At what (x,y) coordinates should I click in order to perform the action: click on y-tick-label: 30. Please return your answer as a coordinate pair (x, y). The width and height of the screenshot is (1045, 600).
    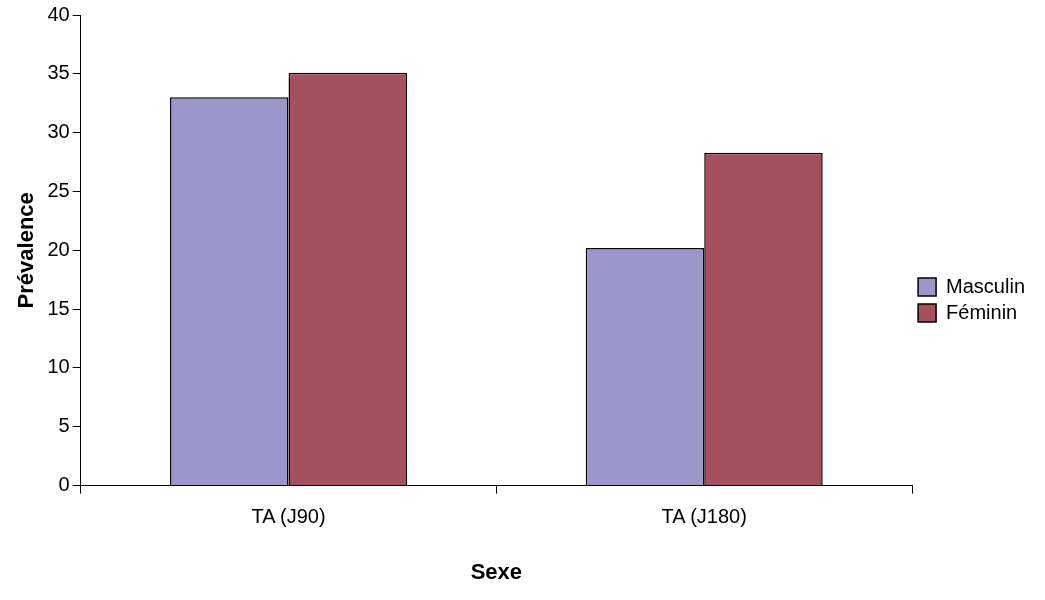
    Looking at the image, I should click on (58, 131).